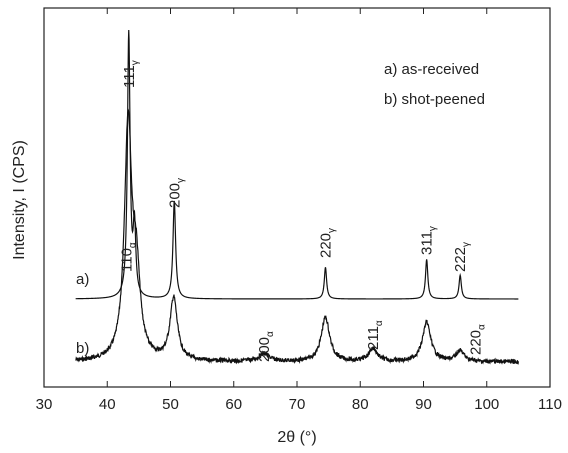  Describe the element at coordinates (107, 404) in the screenshot. I see `x-tick-label: 40` at that location.